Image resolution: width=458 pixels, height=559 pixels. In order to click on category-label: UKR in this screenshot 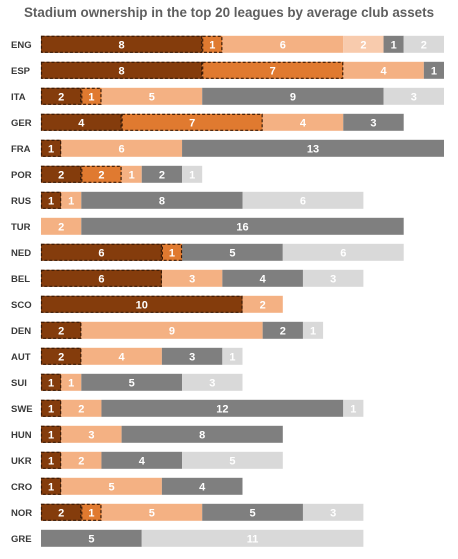, I will do `click(21, 461)`.